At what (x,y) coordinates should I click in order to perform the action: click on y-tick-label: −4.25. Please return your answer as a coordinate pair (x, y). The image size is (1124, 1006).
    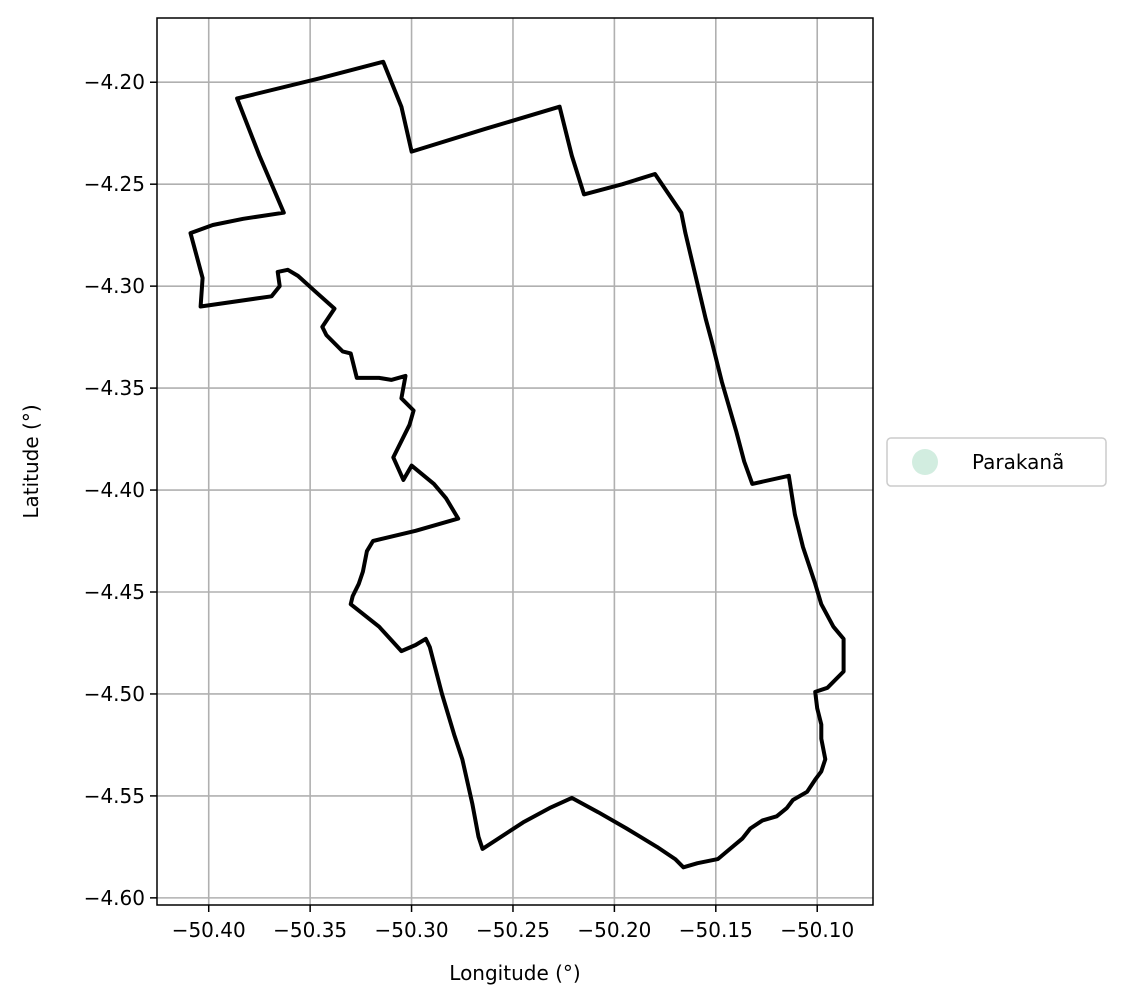
    Looking at the image, I should click on (114, 184).